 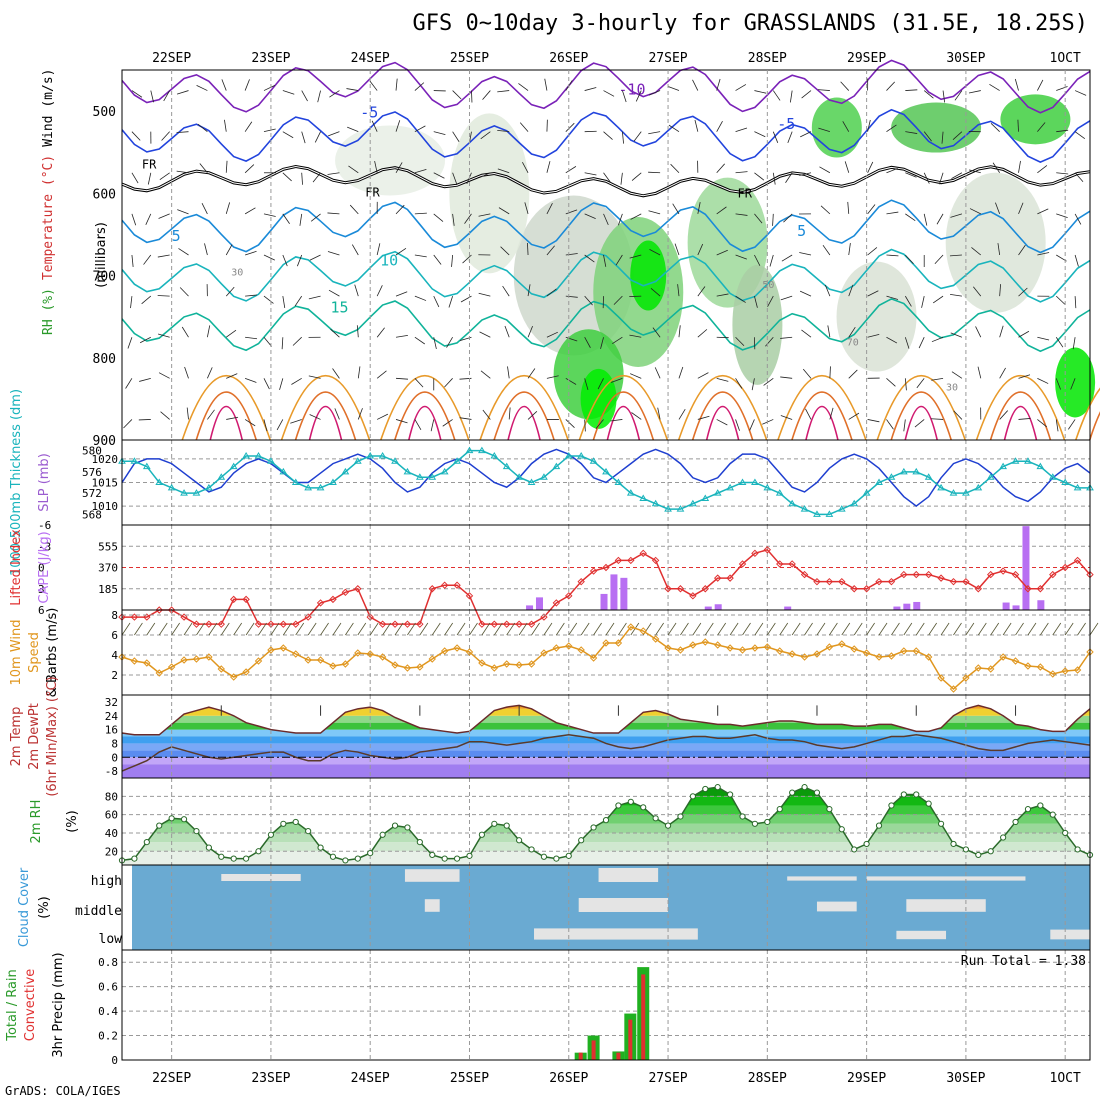 I want to click on cloud-cover-block, so click(x=822, y=878).